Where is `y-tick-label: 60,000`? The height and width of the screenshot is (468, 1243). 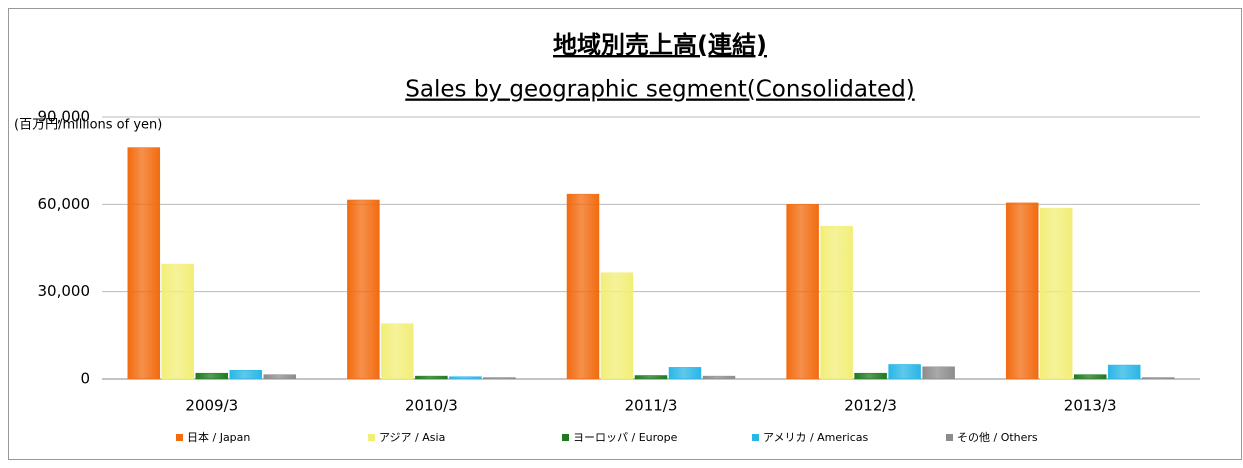
y-tick-label: 60,000 is located at coordinates (64, 204).